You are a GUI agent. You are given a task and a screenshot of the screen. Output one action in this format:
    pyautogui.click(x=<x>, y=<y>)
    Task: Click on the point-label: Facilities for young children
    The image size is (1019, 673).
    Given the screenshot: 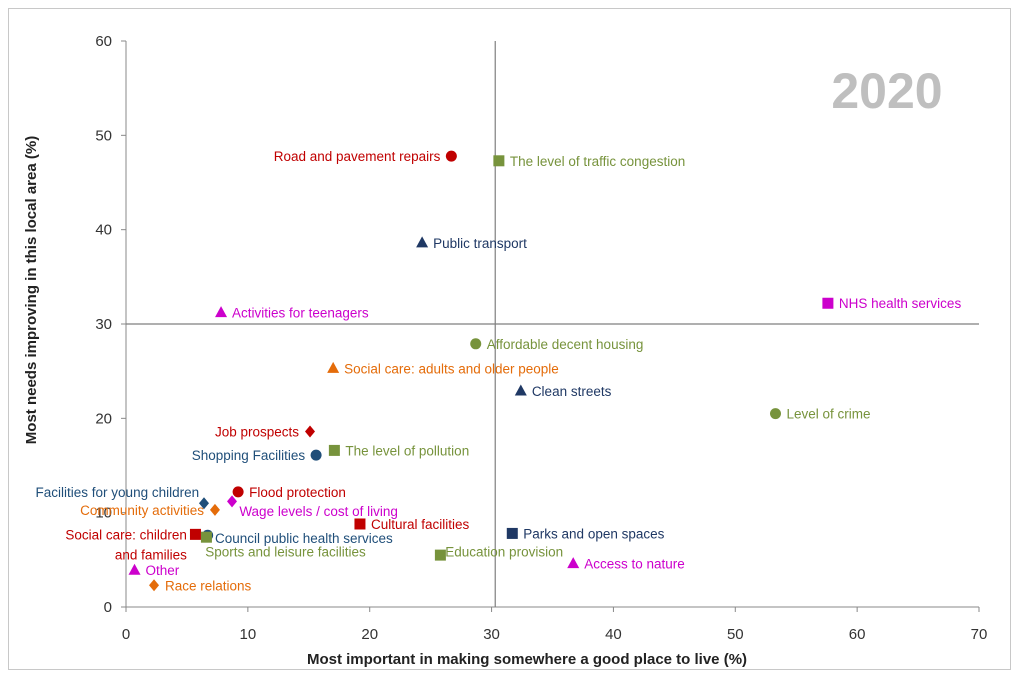 What is the action you would take?
    pyautogui.click(x=118, y=492)
    